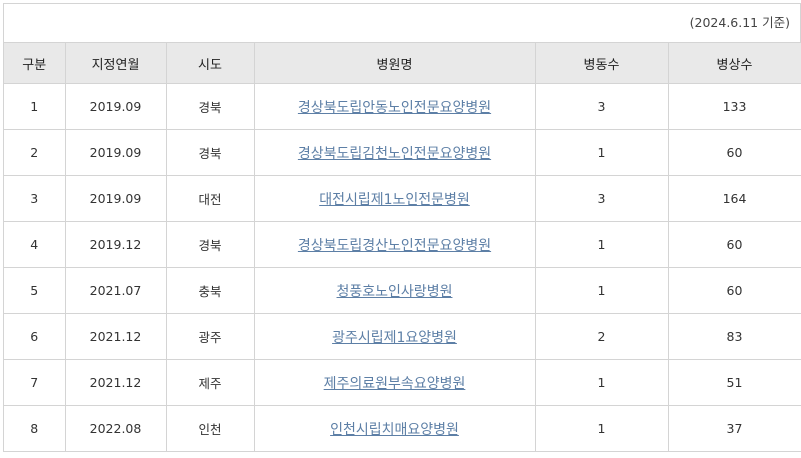 The image size is (801, 458). I want to click on cell-col-hospital-name: 경상북도립안동노인전문요양병원, so click(394, 106).